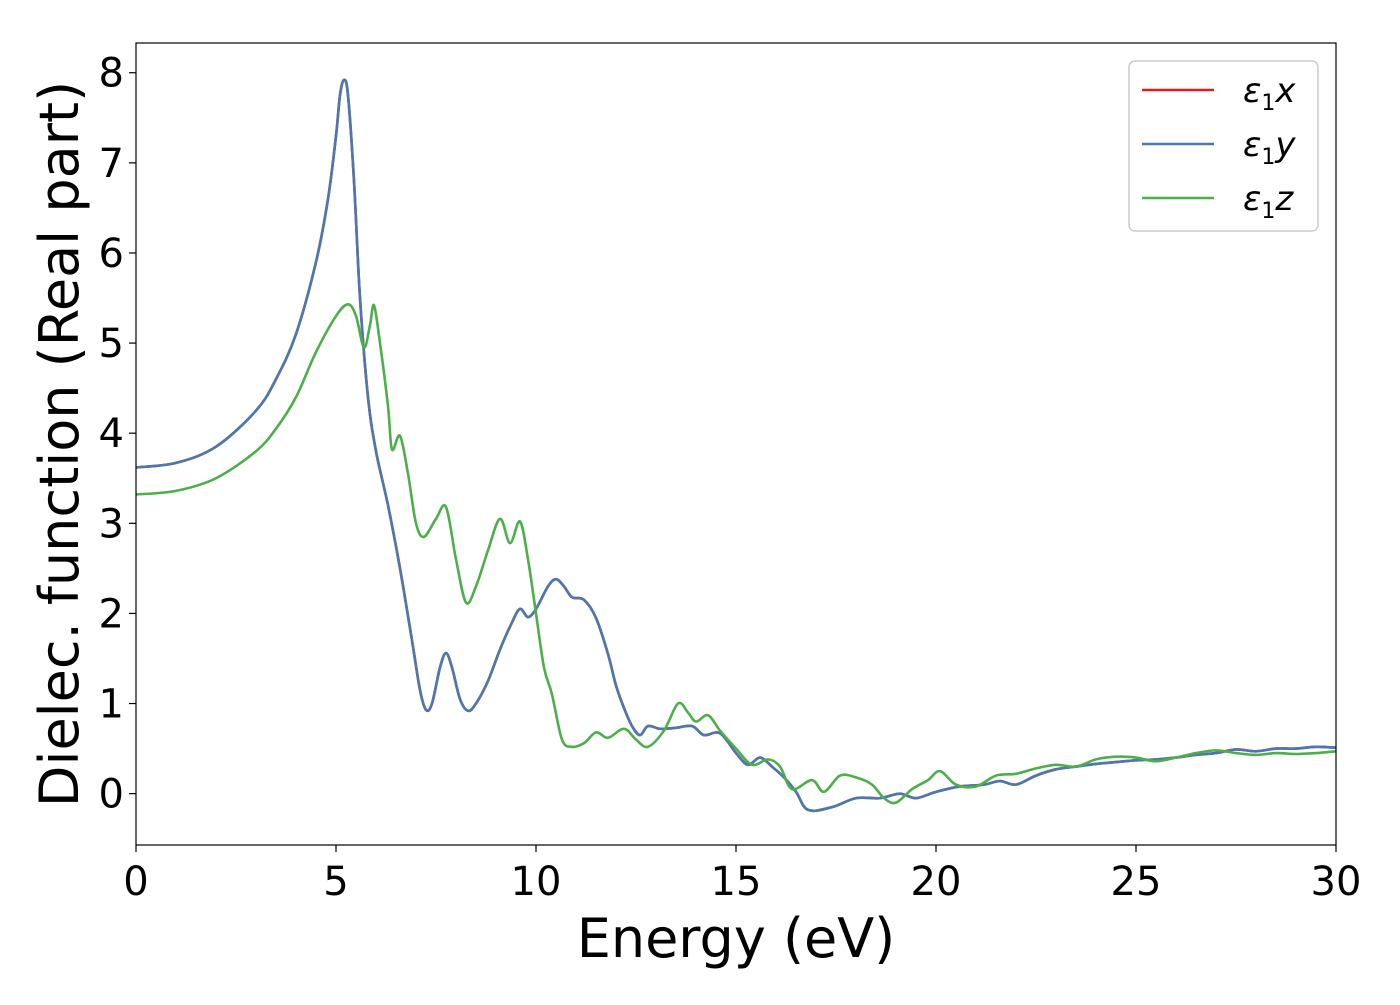 Image resolution: width=1400 pixels, height=1005 pixels. Describe the element at coordinates (1219, 147) in the screenshot. I see `legend-items: ε1x ε1y ε1z` at that location.